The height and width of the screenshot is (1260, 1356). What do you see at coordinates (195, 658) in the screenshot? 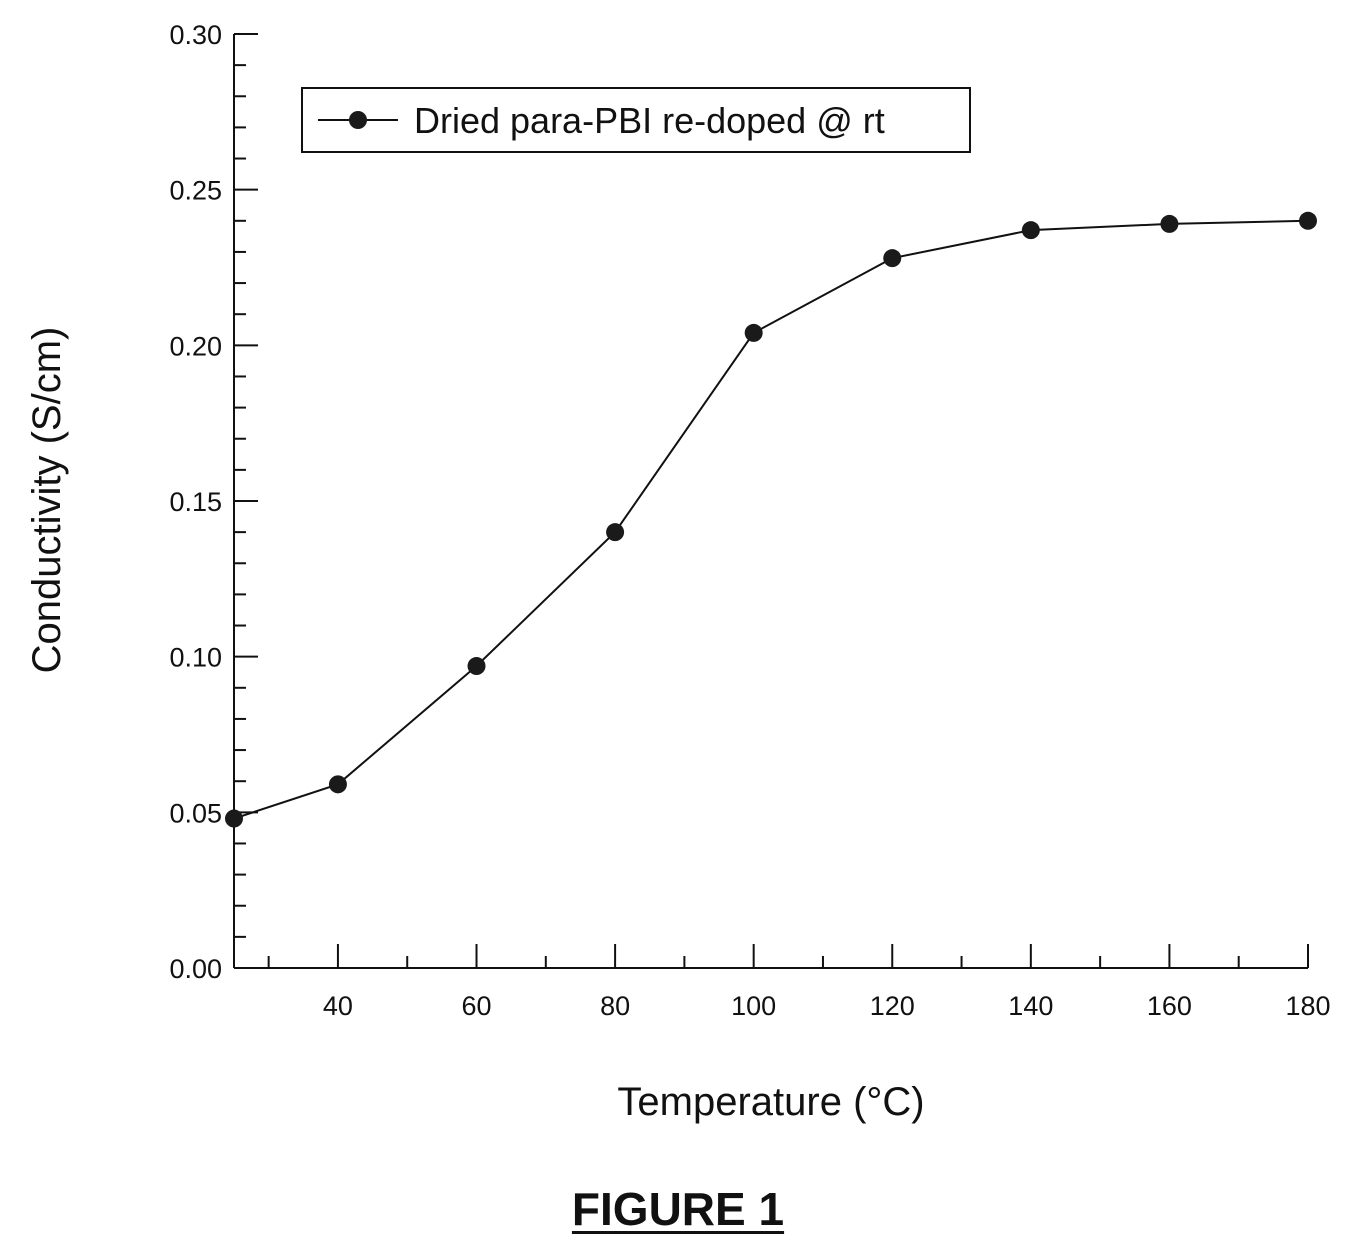
I see `y-tick-label: 0.10` at bounding box center [195, 658].